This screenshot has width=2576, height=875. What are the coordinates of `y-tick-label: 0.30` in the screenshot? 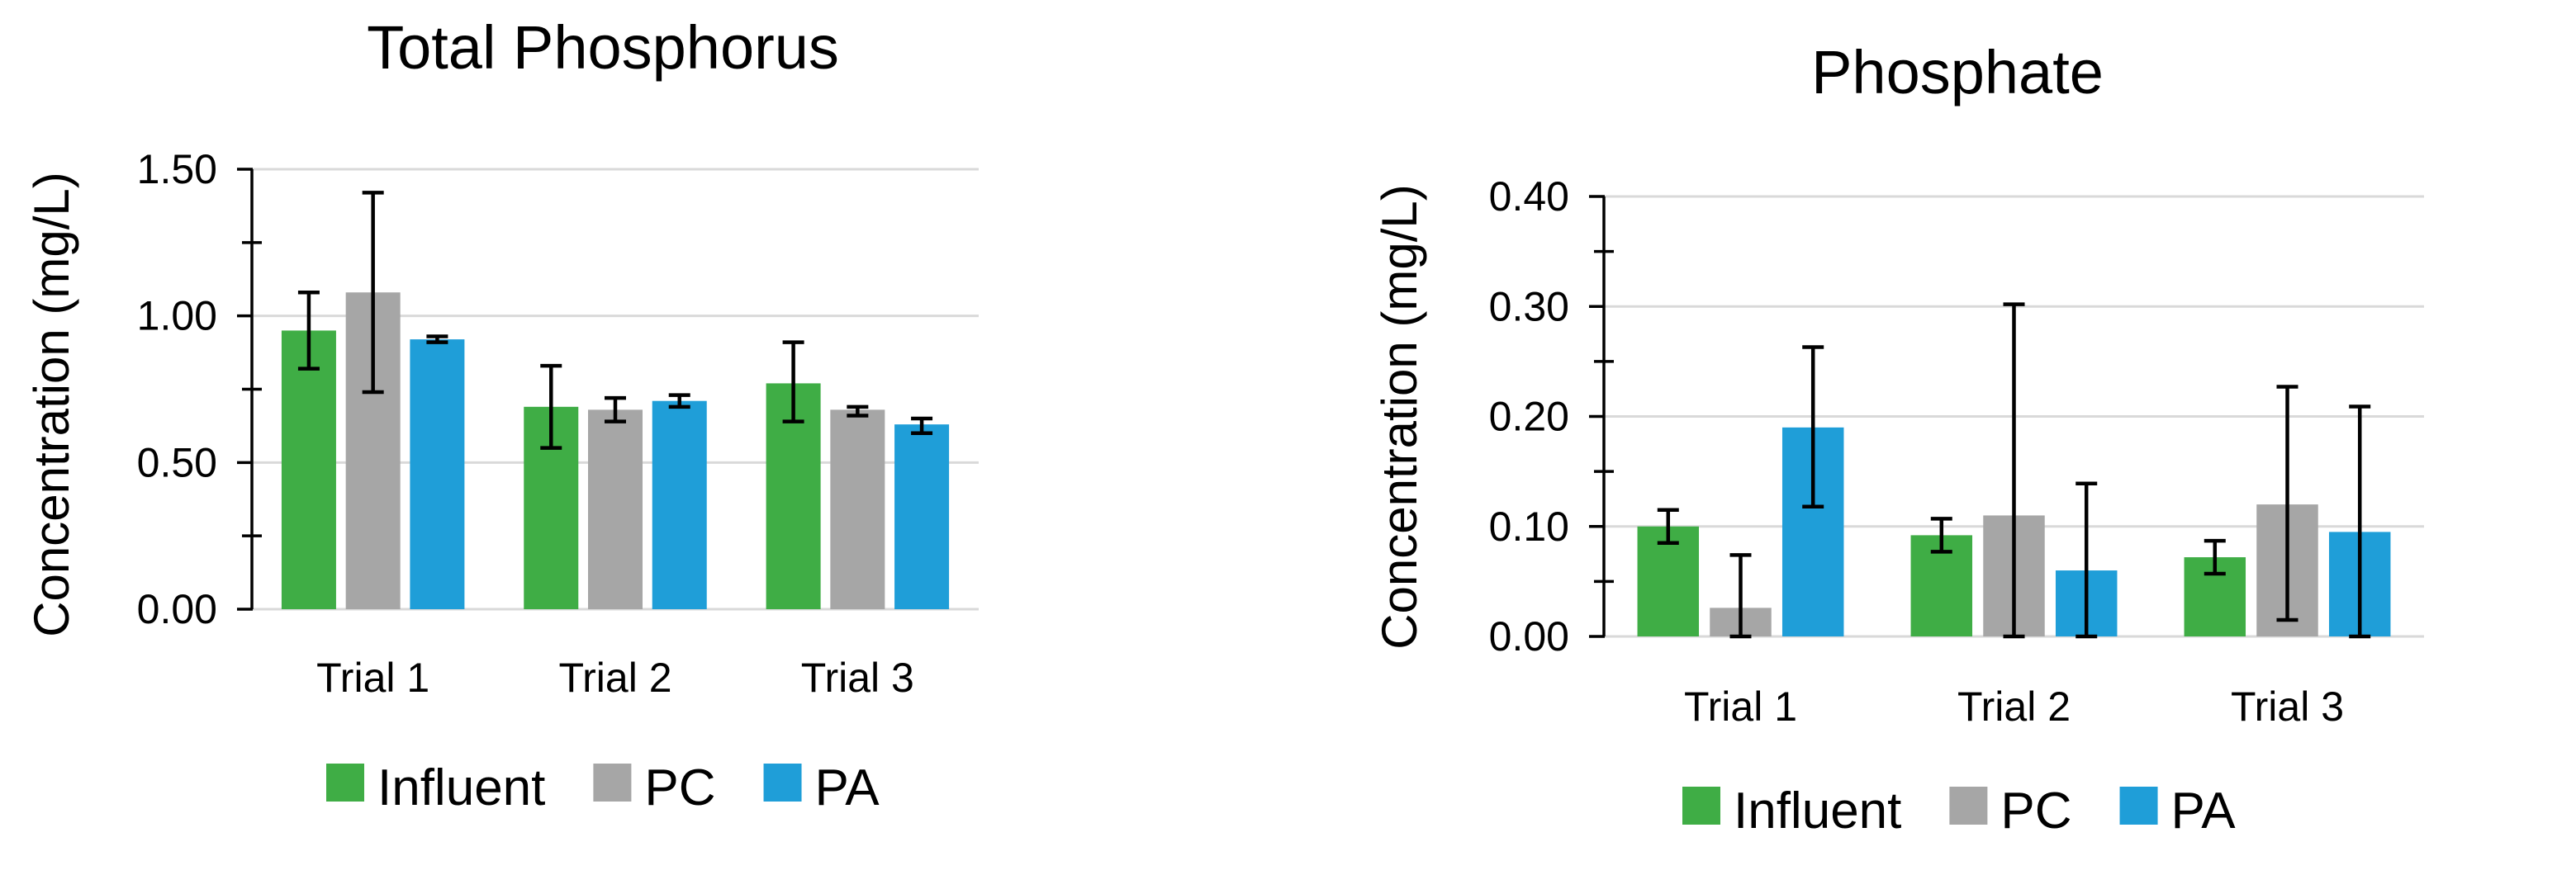 It's located at (1529, 306).